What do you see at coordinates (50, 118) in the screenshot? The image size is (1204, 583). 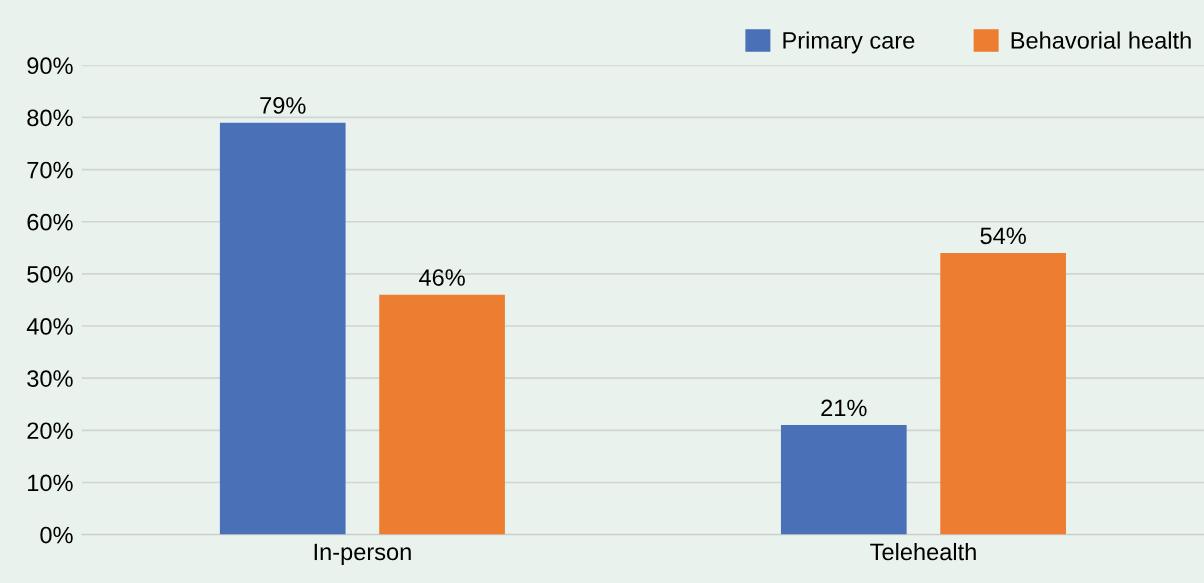 I see `y-tick-label: 80%` at bounding box center [50, 118].